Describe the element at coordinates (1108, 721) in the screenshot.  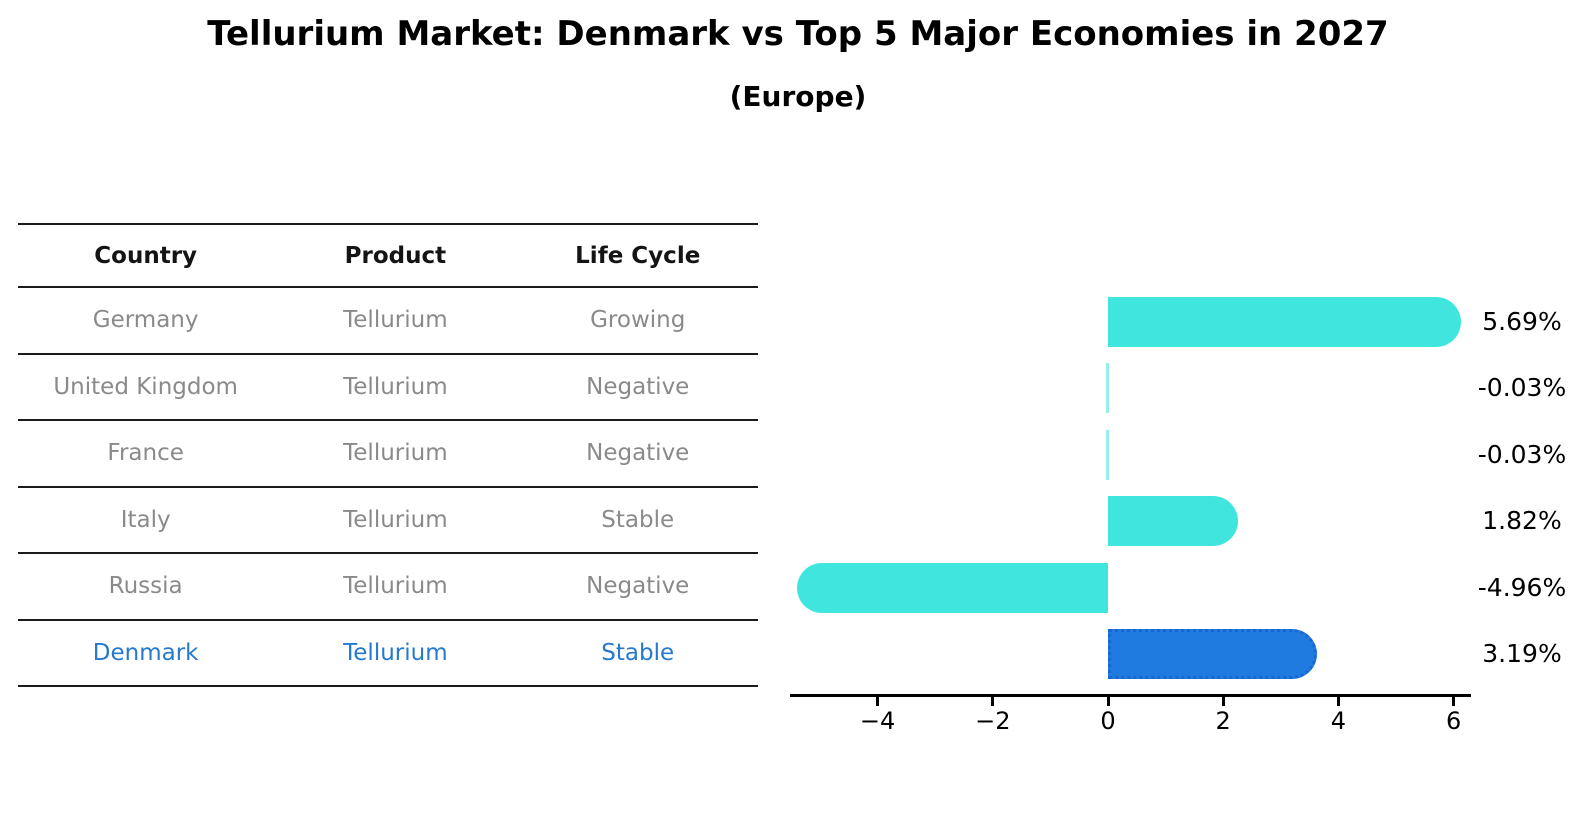
I see `tick-label-0: 0` at that location.